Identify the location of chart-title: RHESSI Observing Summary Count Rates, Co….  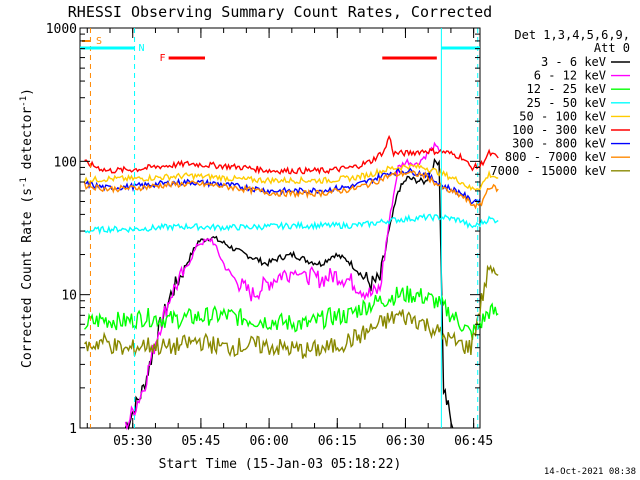
(280, 12).